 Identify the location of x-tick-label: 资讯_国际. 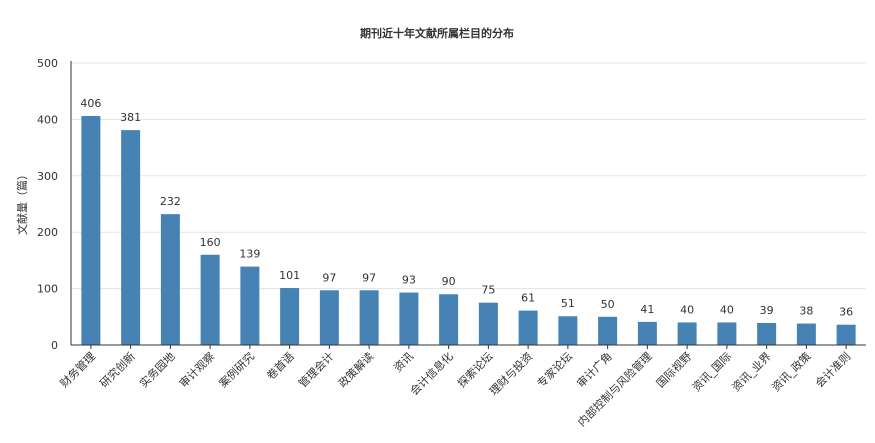
(712, 372).